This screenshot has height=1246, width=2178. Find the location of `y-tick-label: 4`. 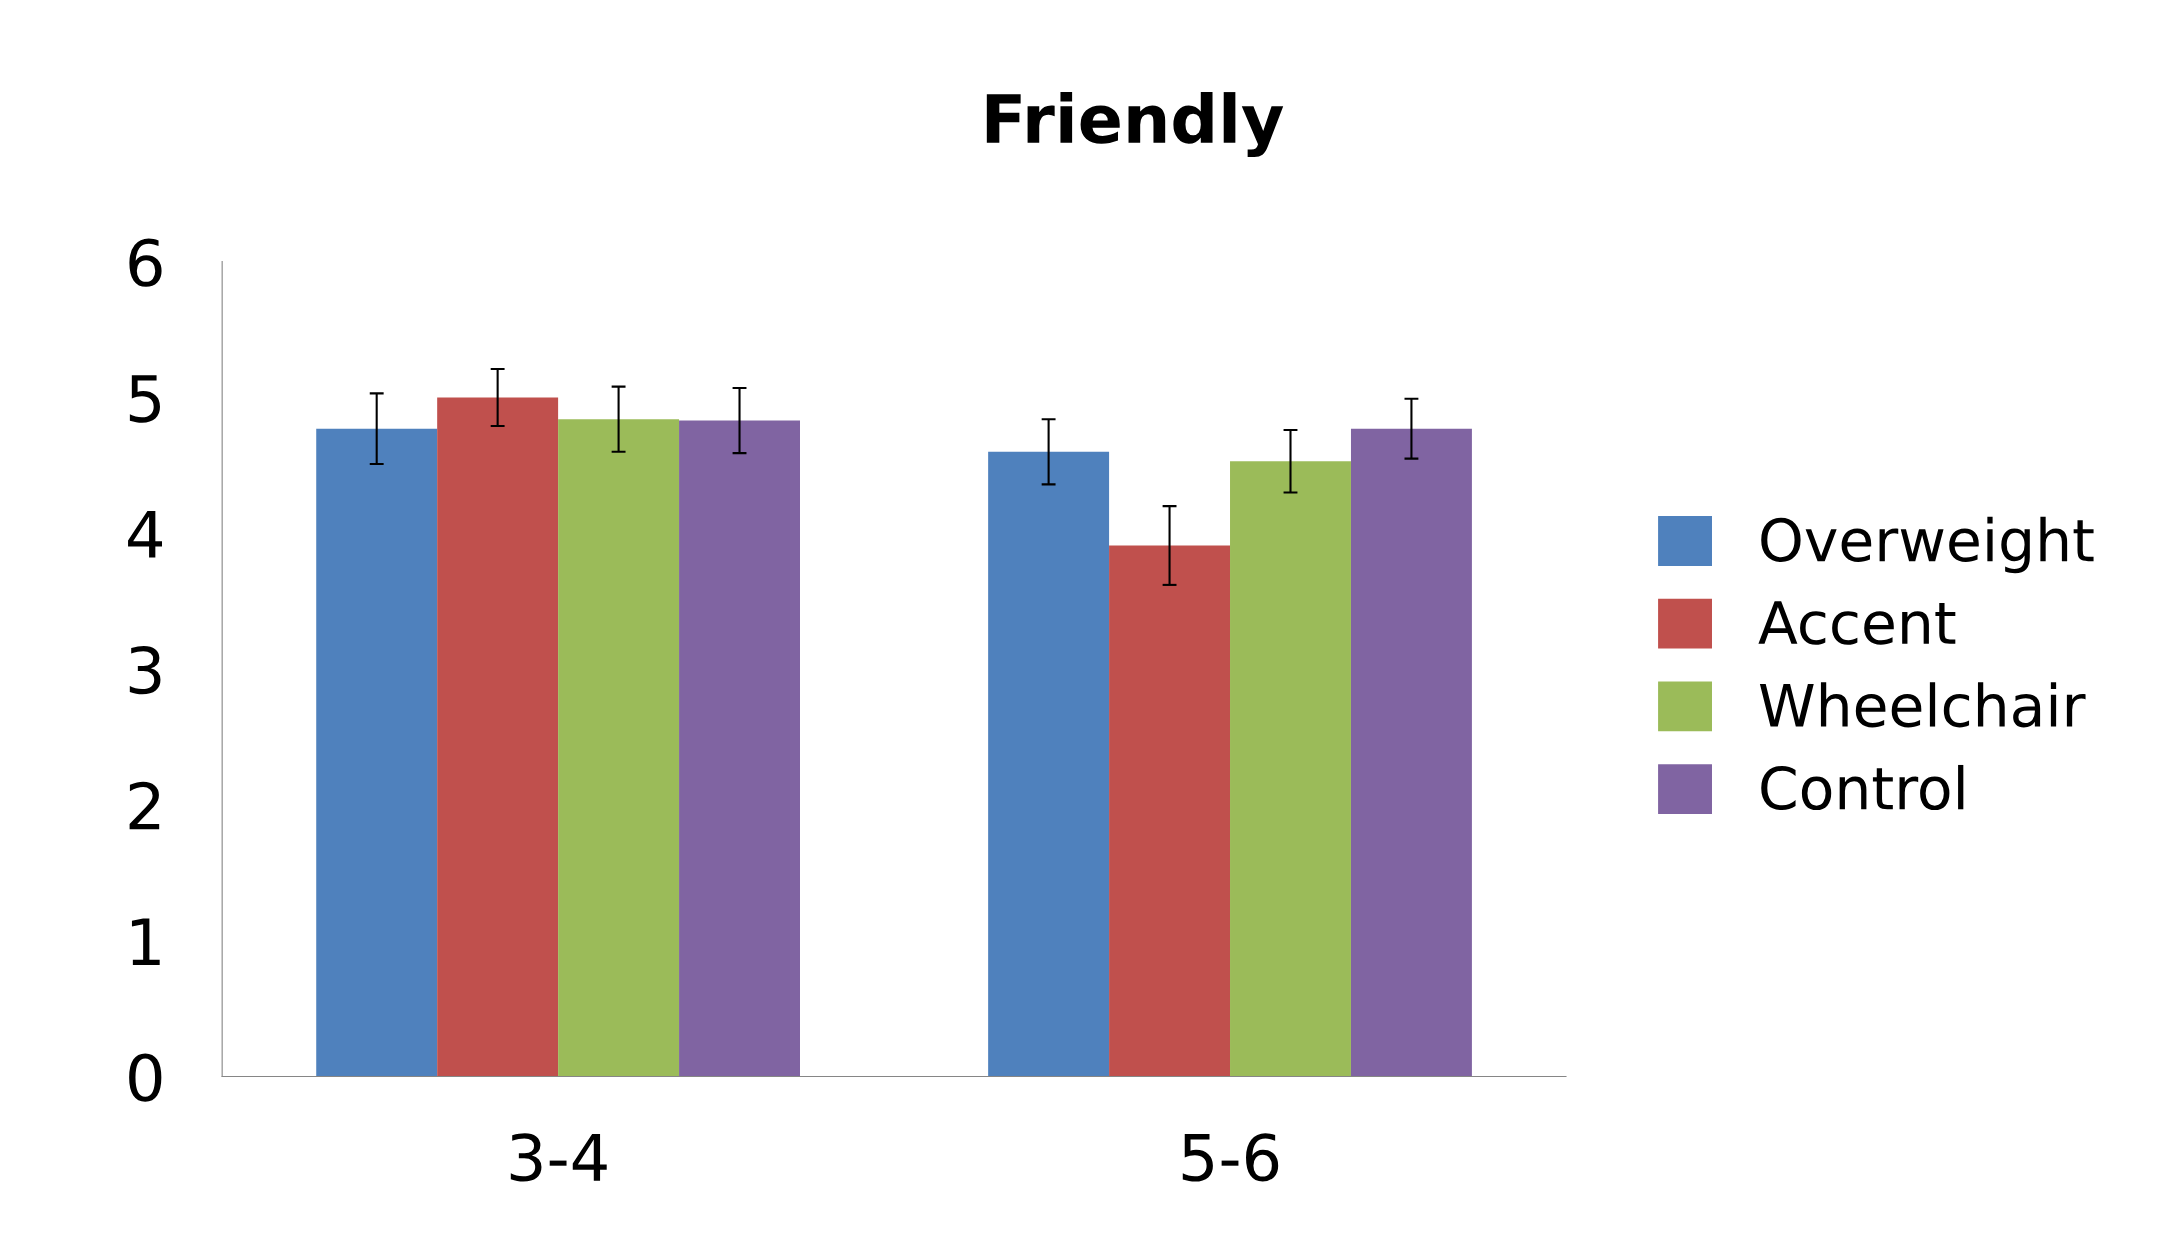

y-tick-label: 4 is located at coordinates (145, 534).